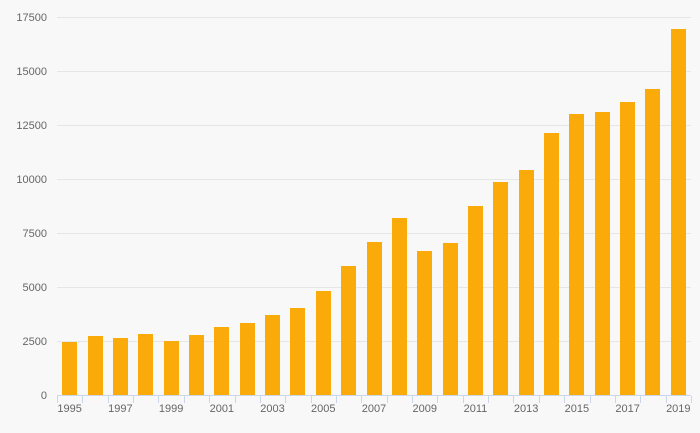  What do you see at coordinates (374, 318) in the screenshot?
I see `bar-2007` at bounding box center [374, 318].